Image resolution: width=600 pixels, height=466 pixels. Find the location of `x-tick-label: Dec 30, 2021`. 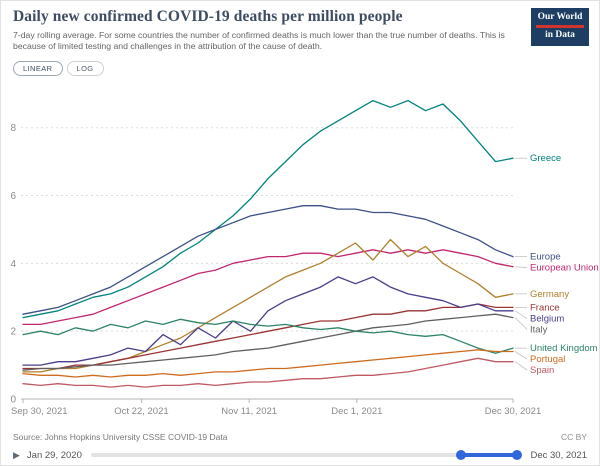

x-tick-label: Dec 30, 2021 is located at coordinates (513, 411).